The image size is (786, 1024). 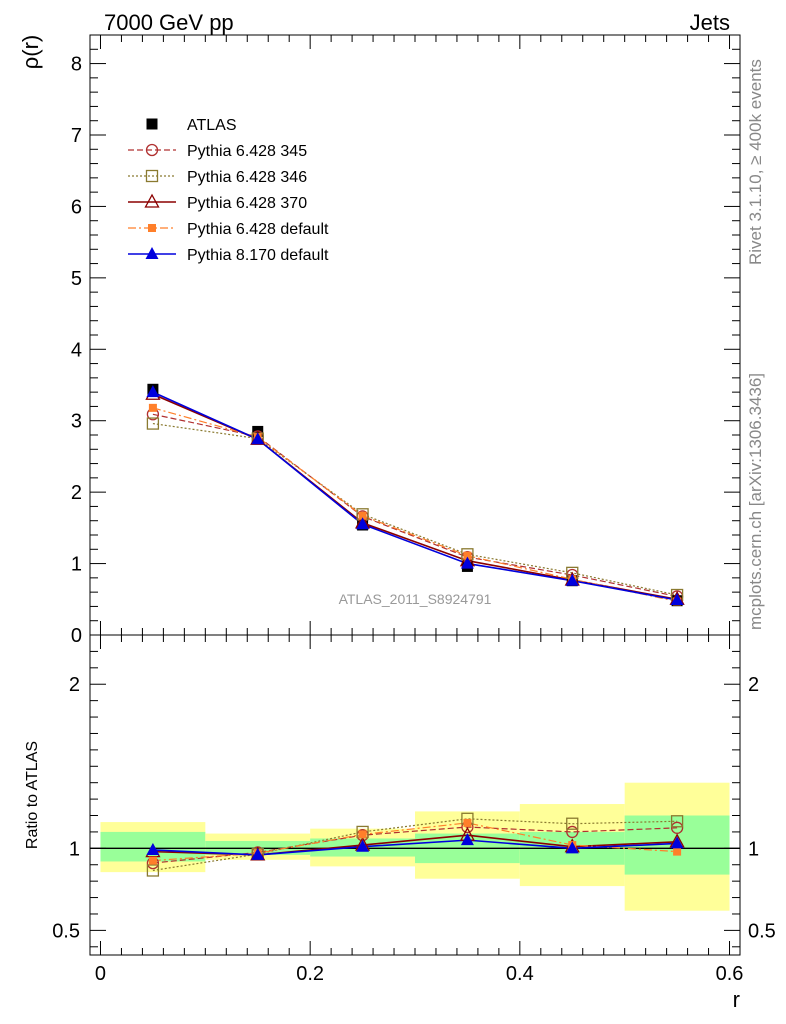 I want to click on rivet-version-label: Rivet 3.1.10, ≥ 400k events, so click(x=755, y=162).